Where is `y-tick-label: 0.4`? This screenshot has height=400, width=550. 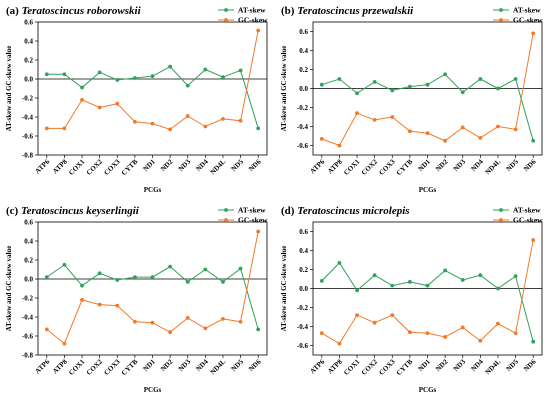
y-tick-label: 0.4 is located at coordinates (303, 51).